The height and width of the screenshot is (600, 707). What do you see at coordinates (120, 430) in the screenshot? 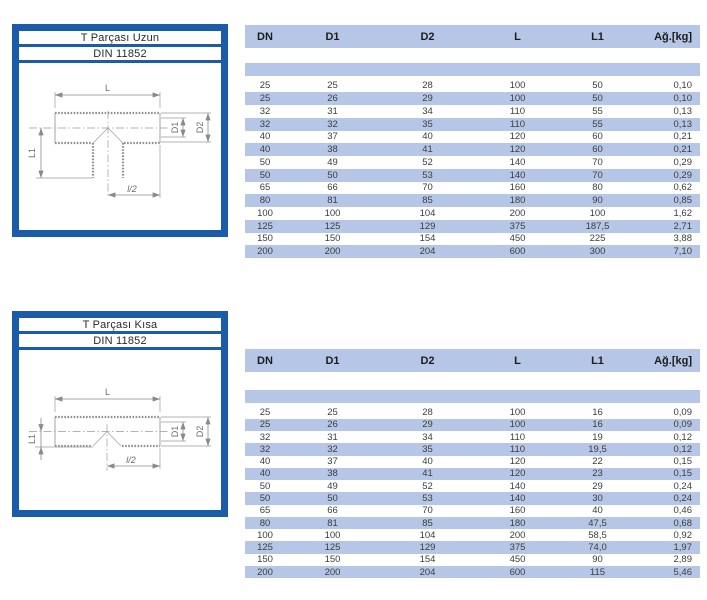
I see `technical-drawing-short-tee: L L1 D1 D2 l/2` at bounding box center [120, 430].